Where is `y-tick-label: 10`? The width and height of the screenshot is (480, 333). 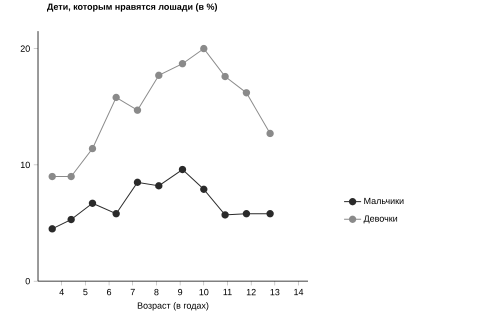 y-tick-label: 10 is located at coordinates (25, 165).